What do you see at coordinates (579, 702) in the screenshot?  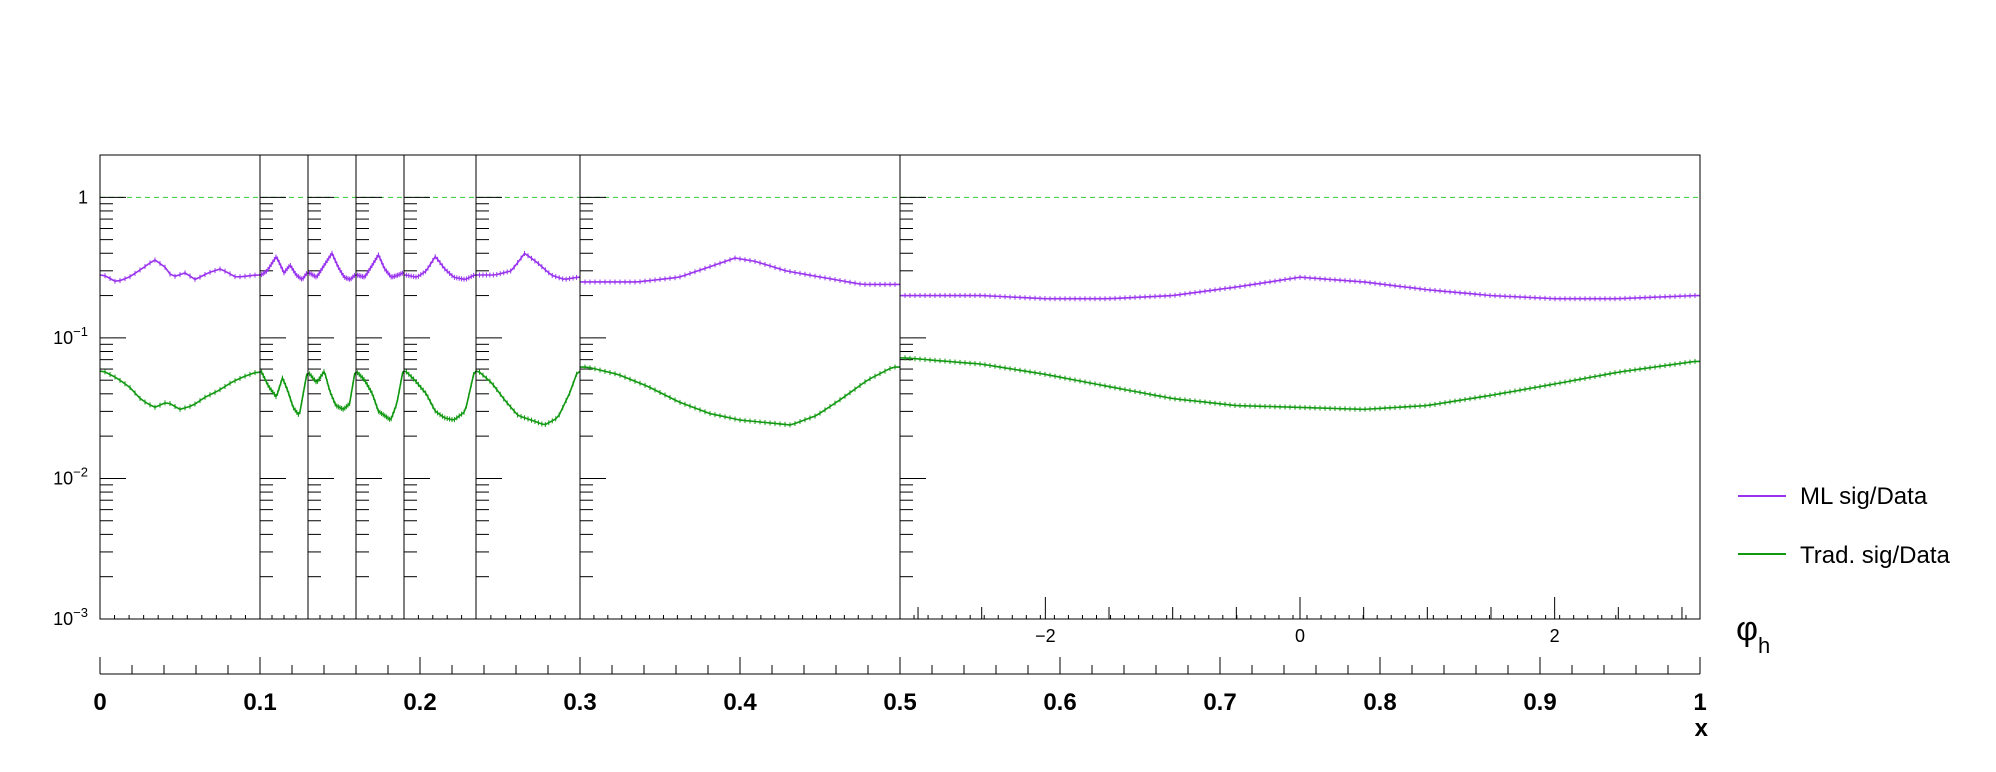 I see `x-tick-label: 0.3` at bounding box center [579, 702].